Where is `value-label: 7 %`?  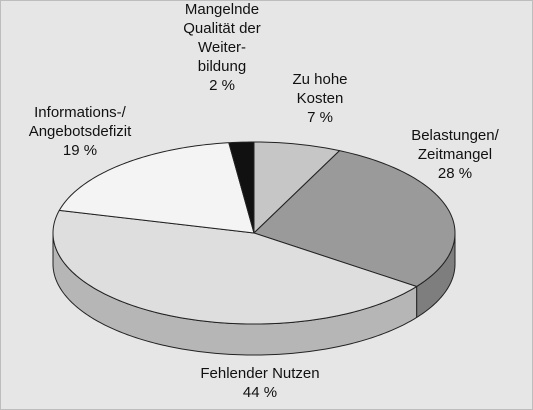
value-label: 7 % is located at coordinates (320, 117).